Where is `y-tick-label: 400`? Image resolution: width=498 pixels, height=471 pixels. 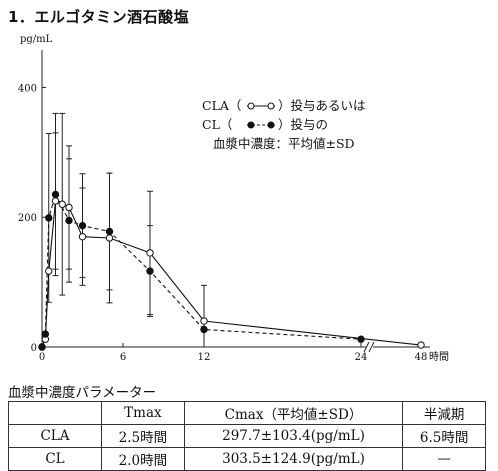 y-tick-label: 400 is located at coordinates (27, 88).